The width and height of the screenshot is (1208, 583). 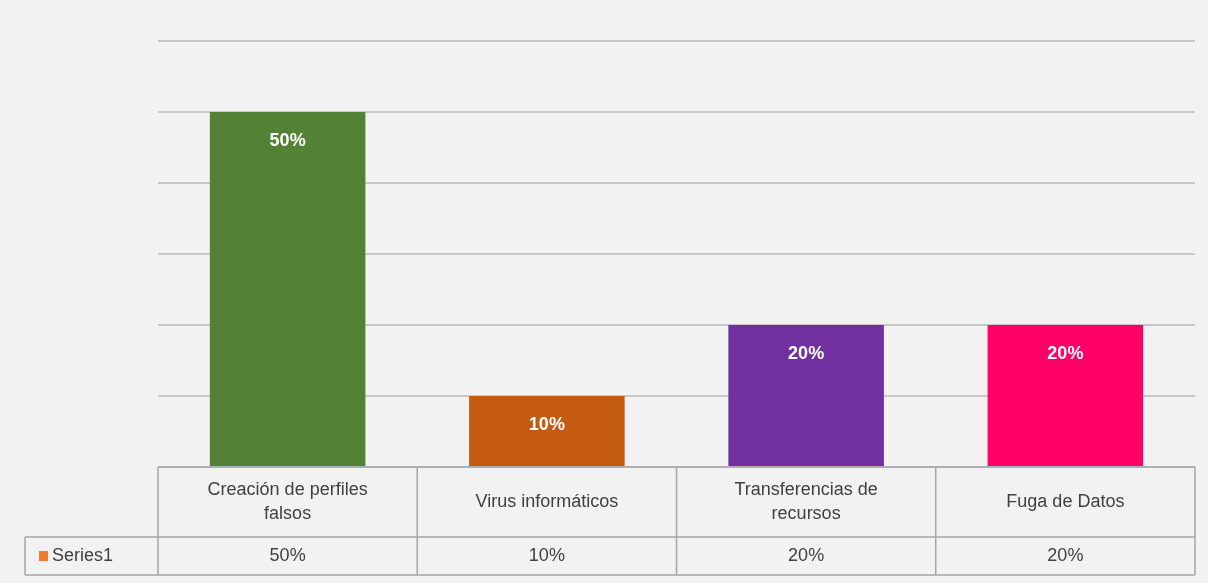 I want to click on data-label: 50%, so click(x=287, y=554).